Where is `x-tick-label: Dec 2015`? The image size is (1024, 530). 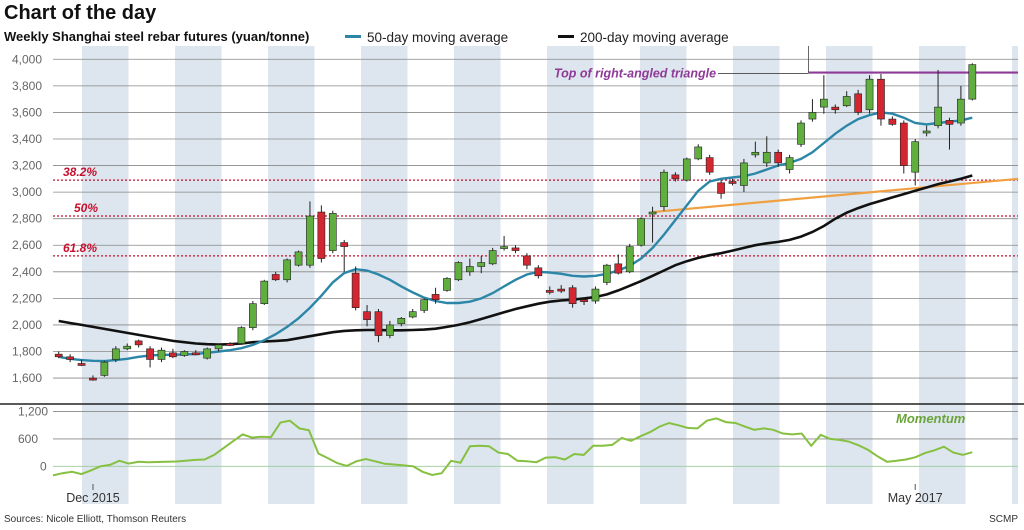 x-tick-label: Dec 2015 is located at coordinates (93, 498).